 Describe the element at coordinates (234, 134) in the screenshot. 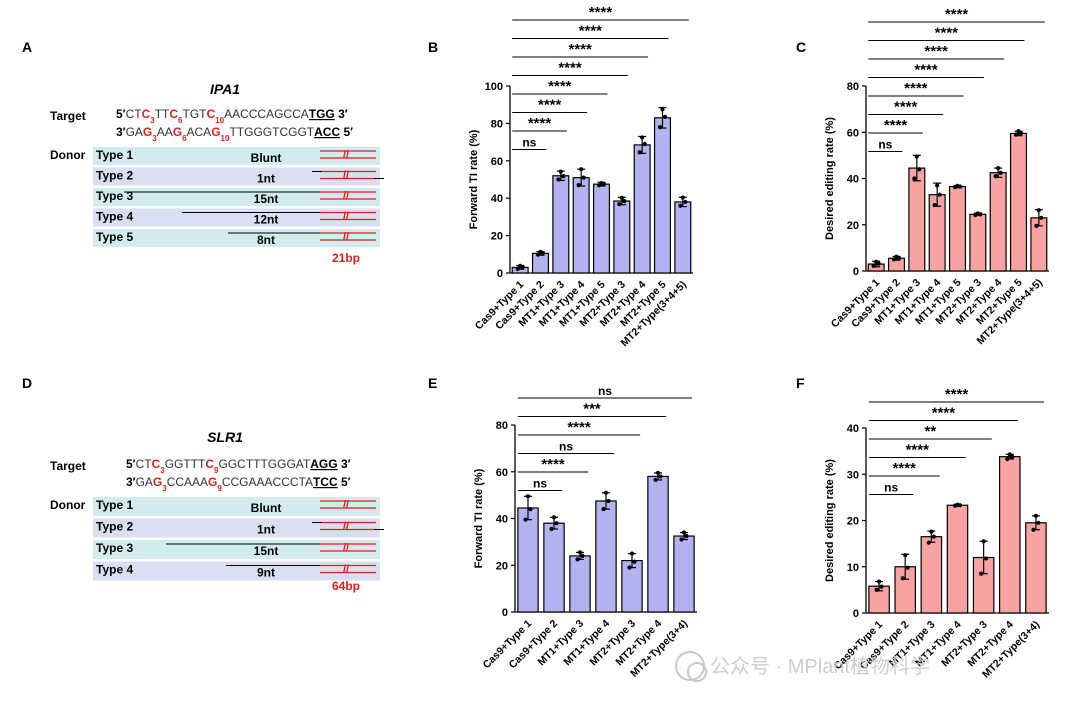

I see `sequence-bottom-strand: 3′GAG3AAG6ACAG10TTGGGTCGGTACC 5′` at that location.